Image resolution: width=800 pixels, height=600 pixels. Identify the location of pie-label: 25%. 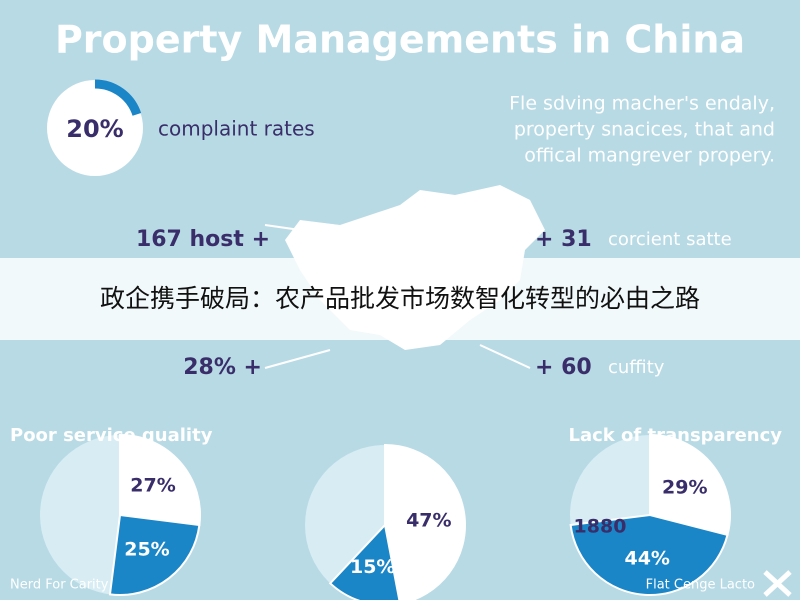
(146, 549).